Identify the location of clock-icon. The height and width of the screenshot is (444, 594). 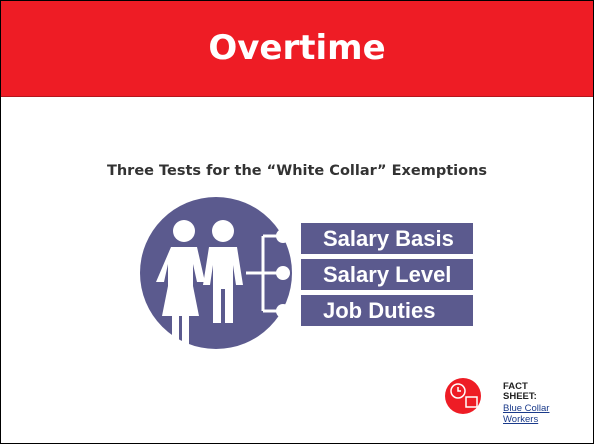
(464, 395).